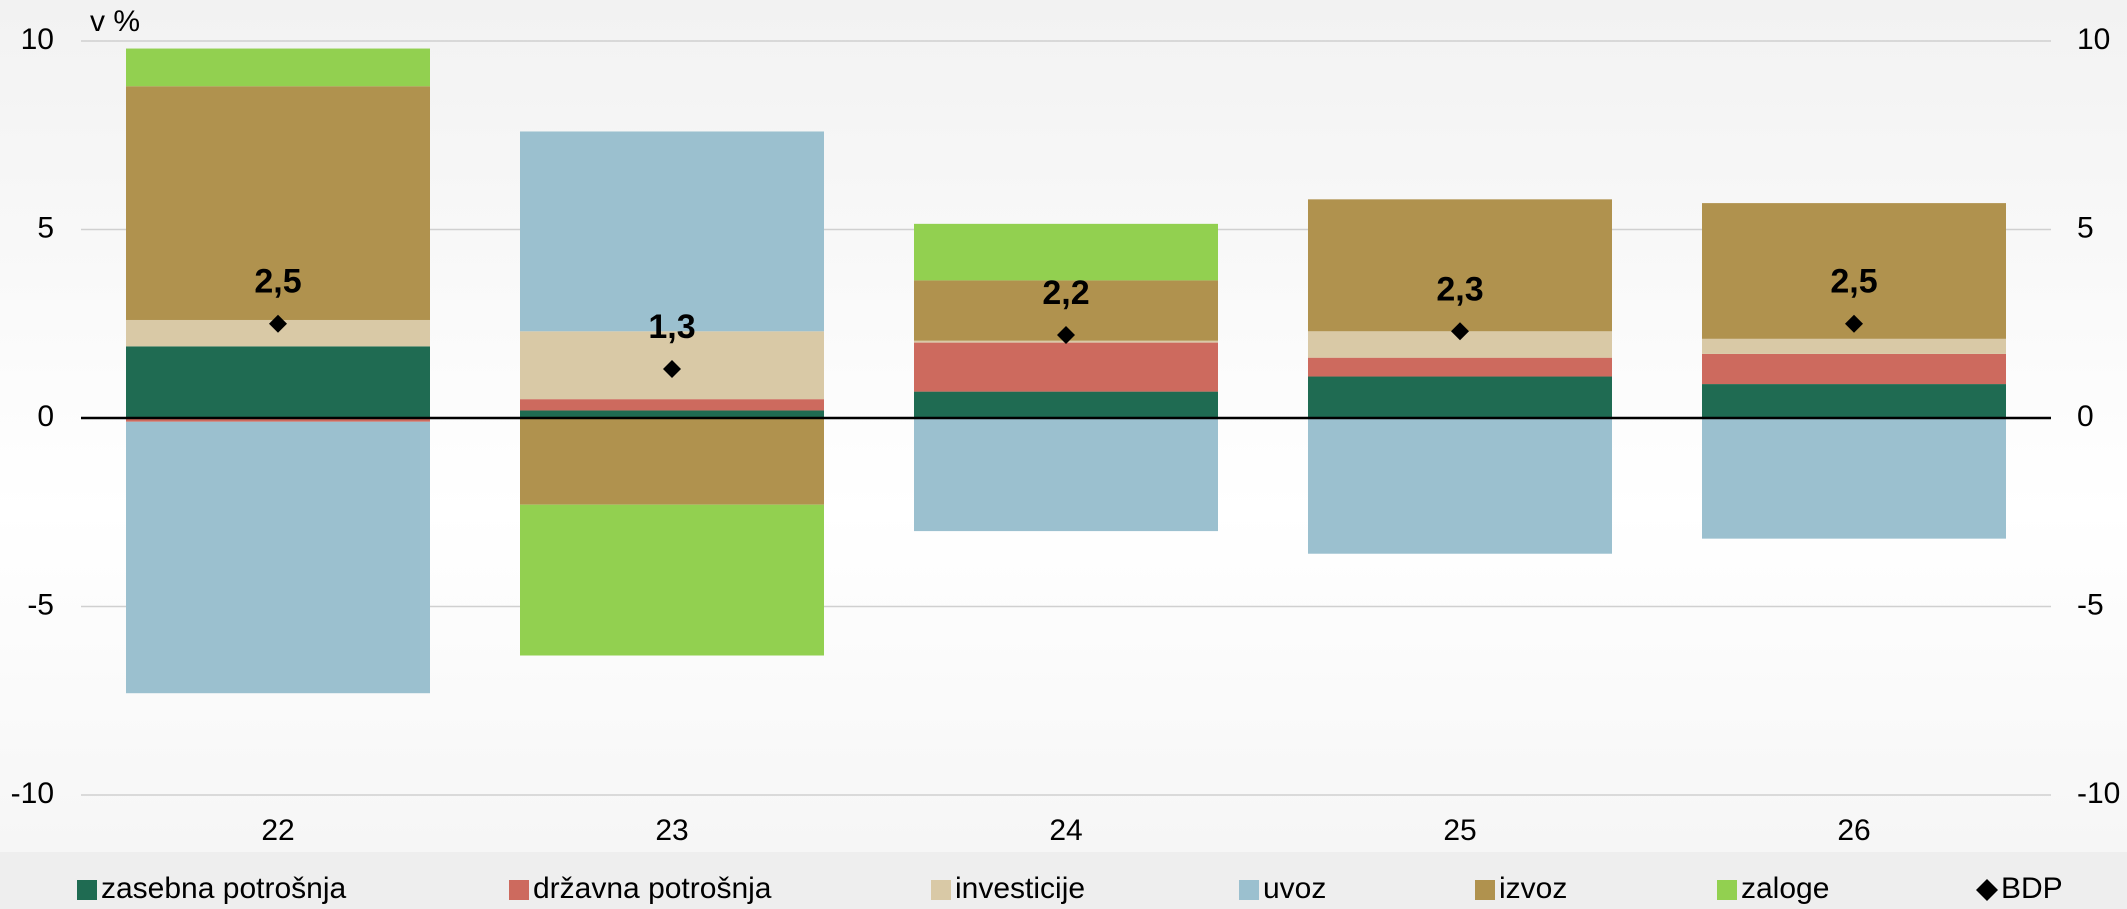  I want to click on legend-marker, so click(1987, 890).